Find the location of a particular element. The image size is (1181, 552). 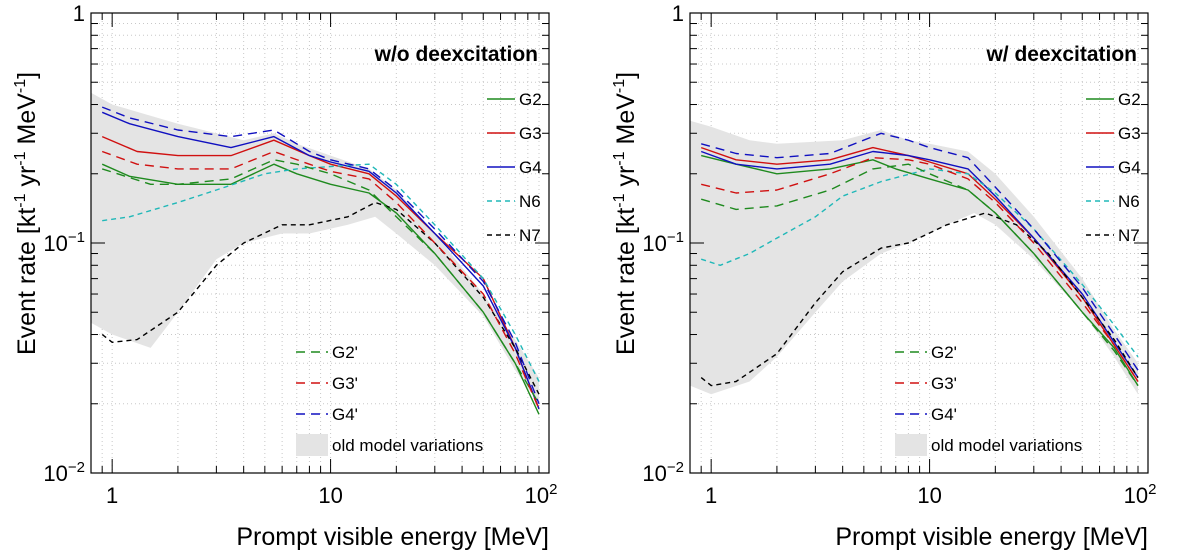

panel-title-right: w/ deexcitation is located at coordinates (1061, 54).